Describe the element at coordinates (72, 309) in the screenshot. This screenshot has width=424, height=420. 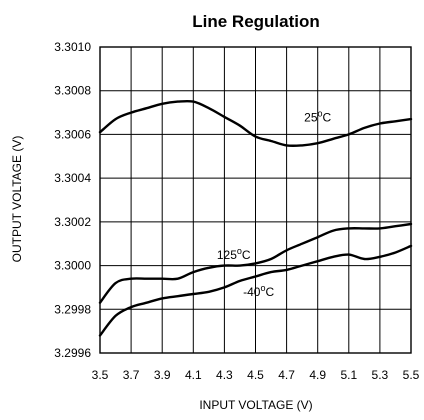
I see `y-tick-label: 3.2998` at that location.